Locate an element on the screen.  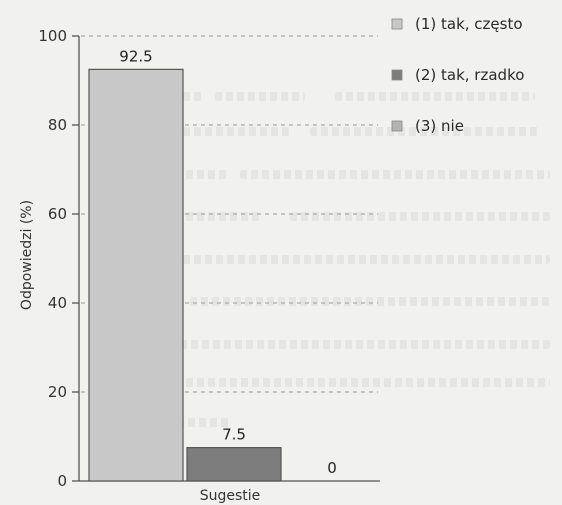
y-tick-label: 100 is located at coordinates (52, 36).